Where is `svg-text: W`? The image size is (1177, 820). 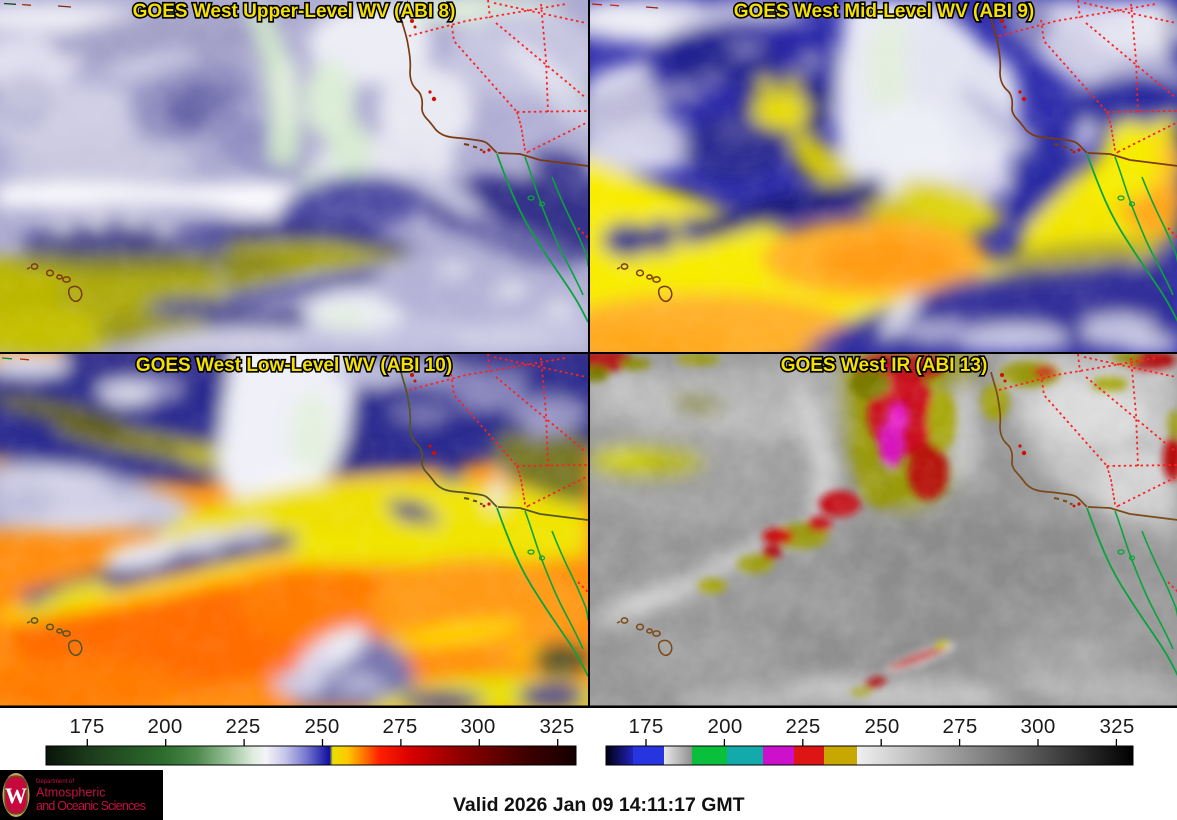
svg-text: W is located at coordinates (16, 795).